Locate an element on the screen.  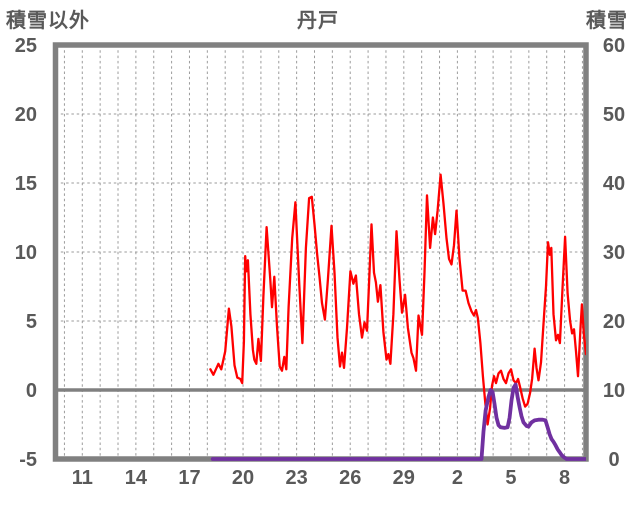
y-left-tick-label: 5 is located at coordinates (31, 322).